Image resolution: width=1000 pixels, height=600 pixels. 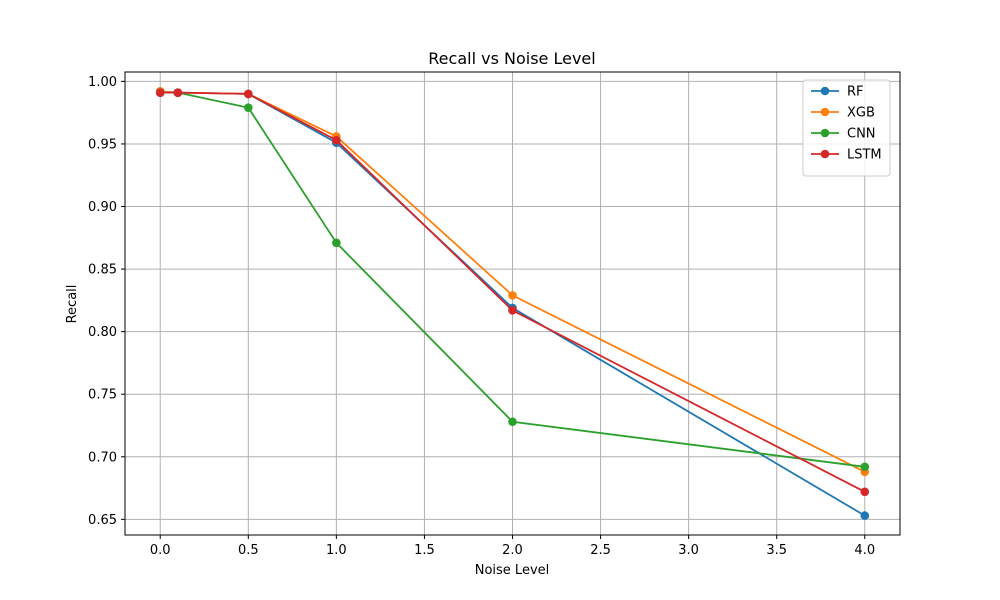 What do you see at coordinates (102, 82) in the screenshot?
I see `y-tick-label: 1.00` at bounding box center [102, 82].